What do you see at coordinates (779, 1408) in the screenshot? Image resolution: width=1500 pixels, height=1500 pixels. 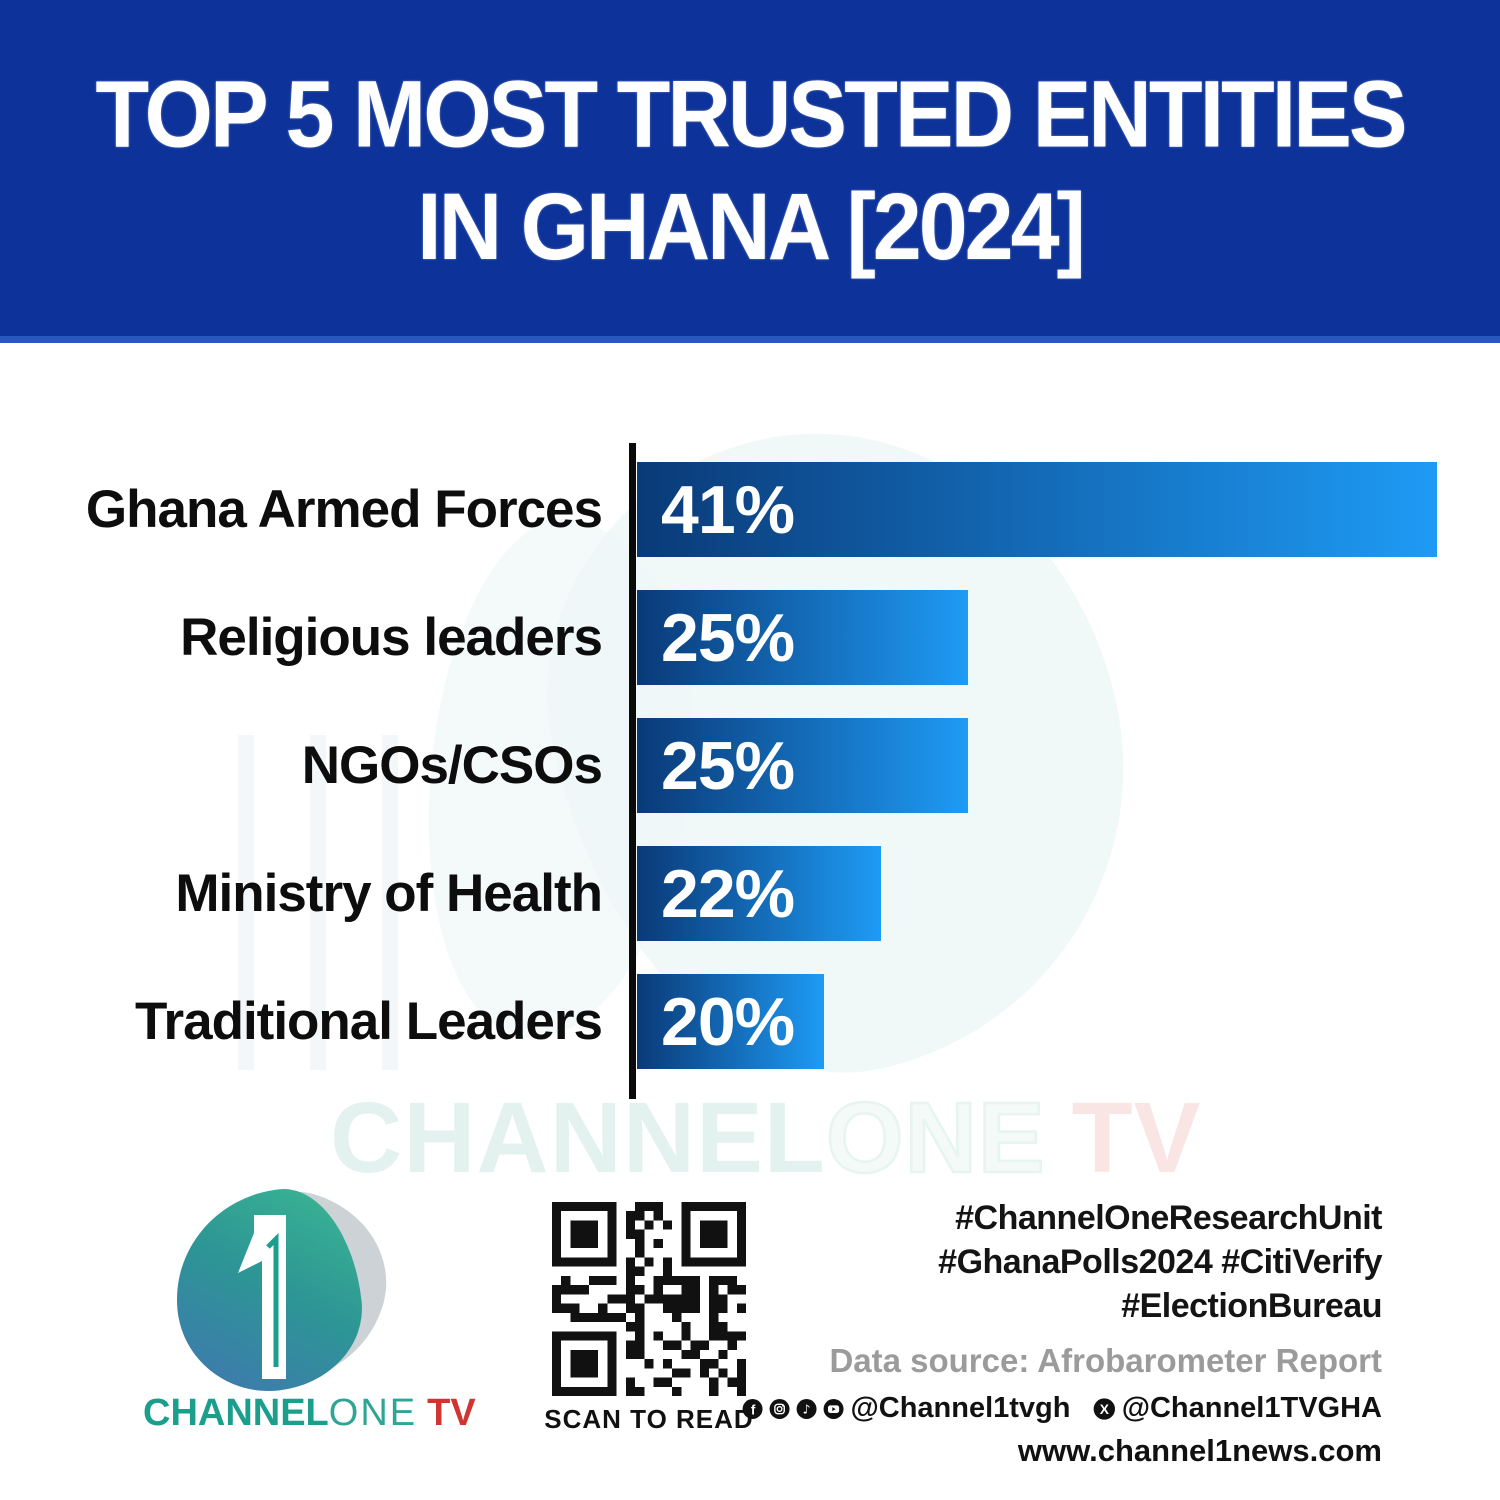 I see `instagram-icon` at bounding box center [779, 1408].